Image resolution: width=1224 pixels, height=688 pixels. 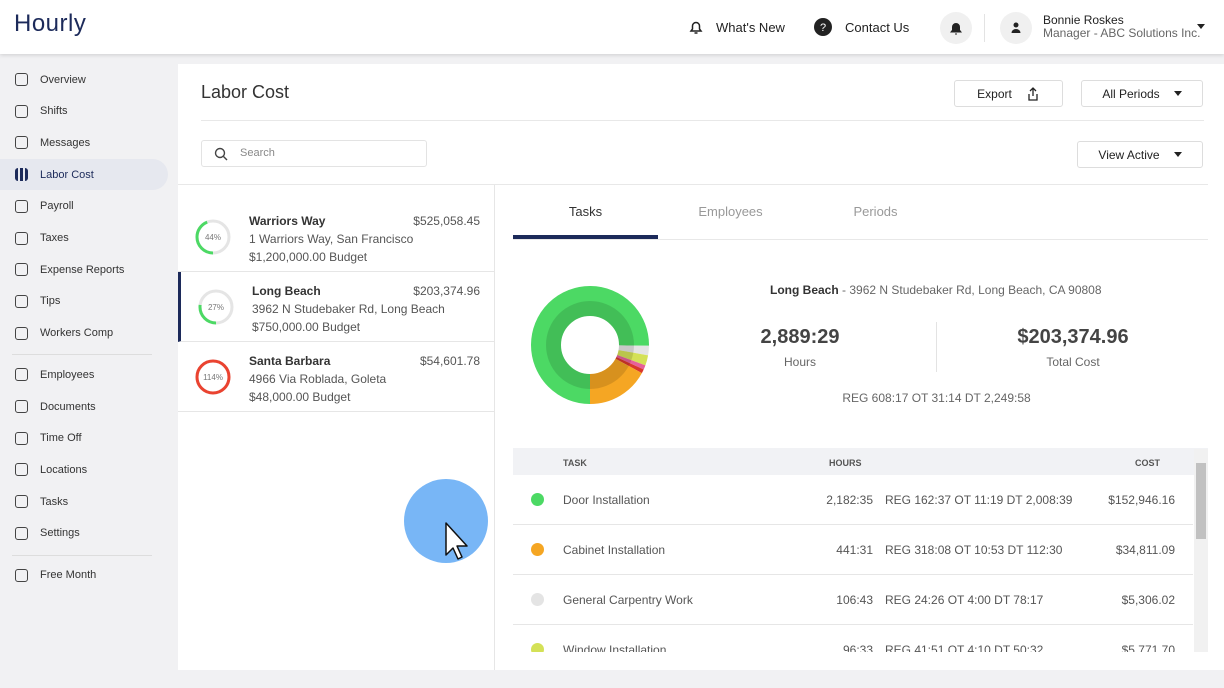 What do you see at coordinates (308, 257) in the screenshot?
I see `location-budget: $1,200,000.00 Budget` at bounding box center [308, 257].